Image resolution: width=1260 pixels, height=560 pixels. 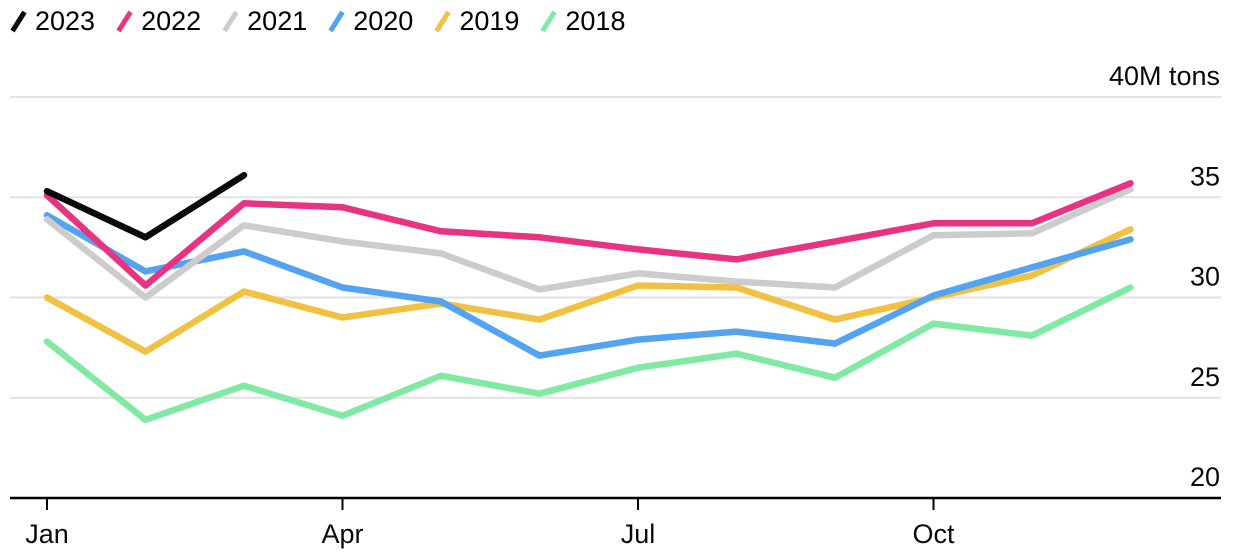 What do you see at coordinates (65, 21) in the screenshot?
I see `legend-label: 2023` at bounding box center [65, 21].